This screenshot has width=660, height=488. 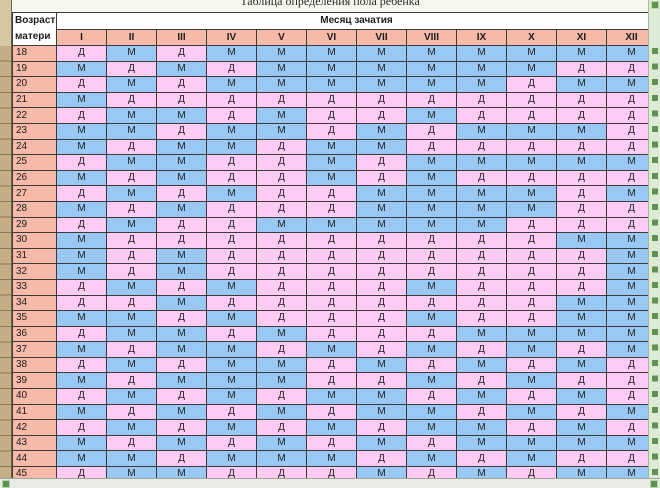 What do you see at coordinates (482, 38) in the screenshot?
I see `month-column-header: IX` at bounding box center [482, 38].